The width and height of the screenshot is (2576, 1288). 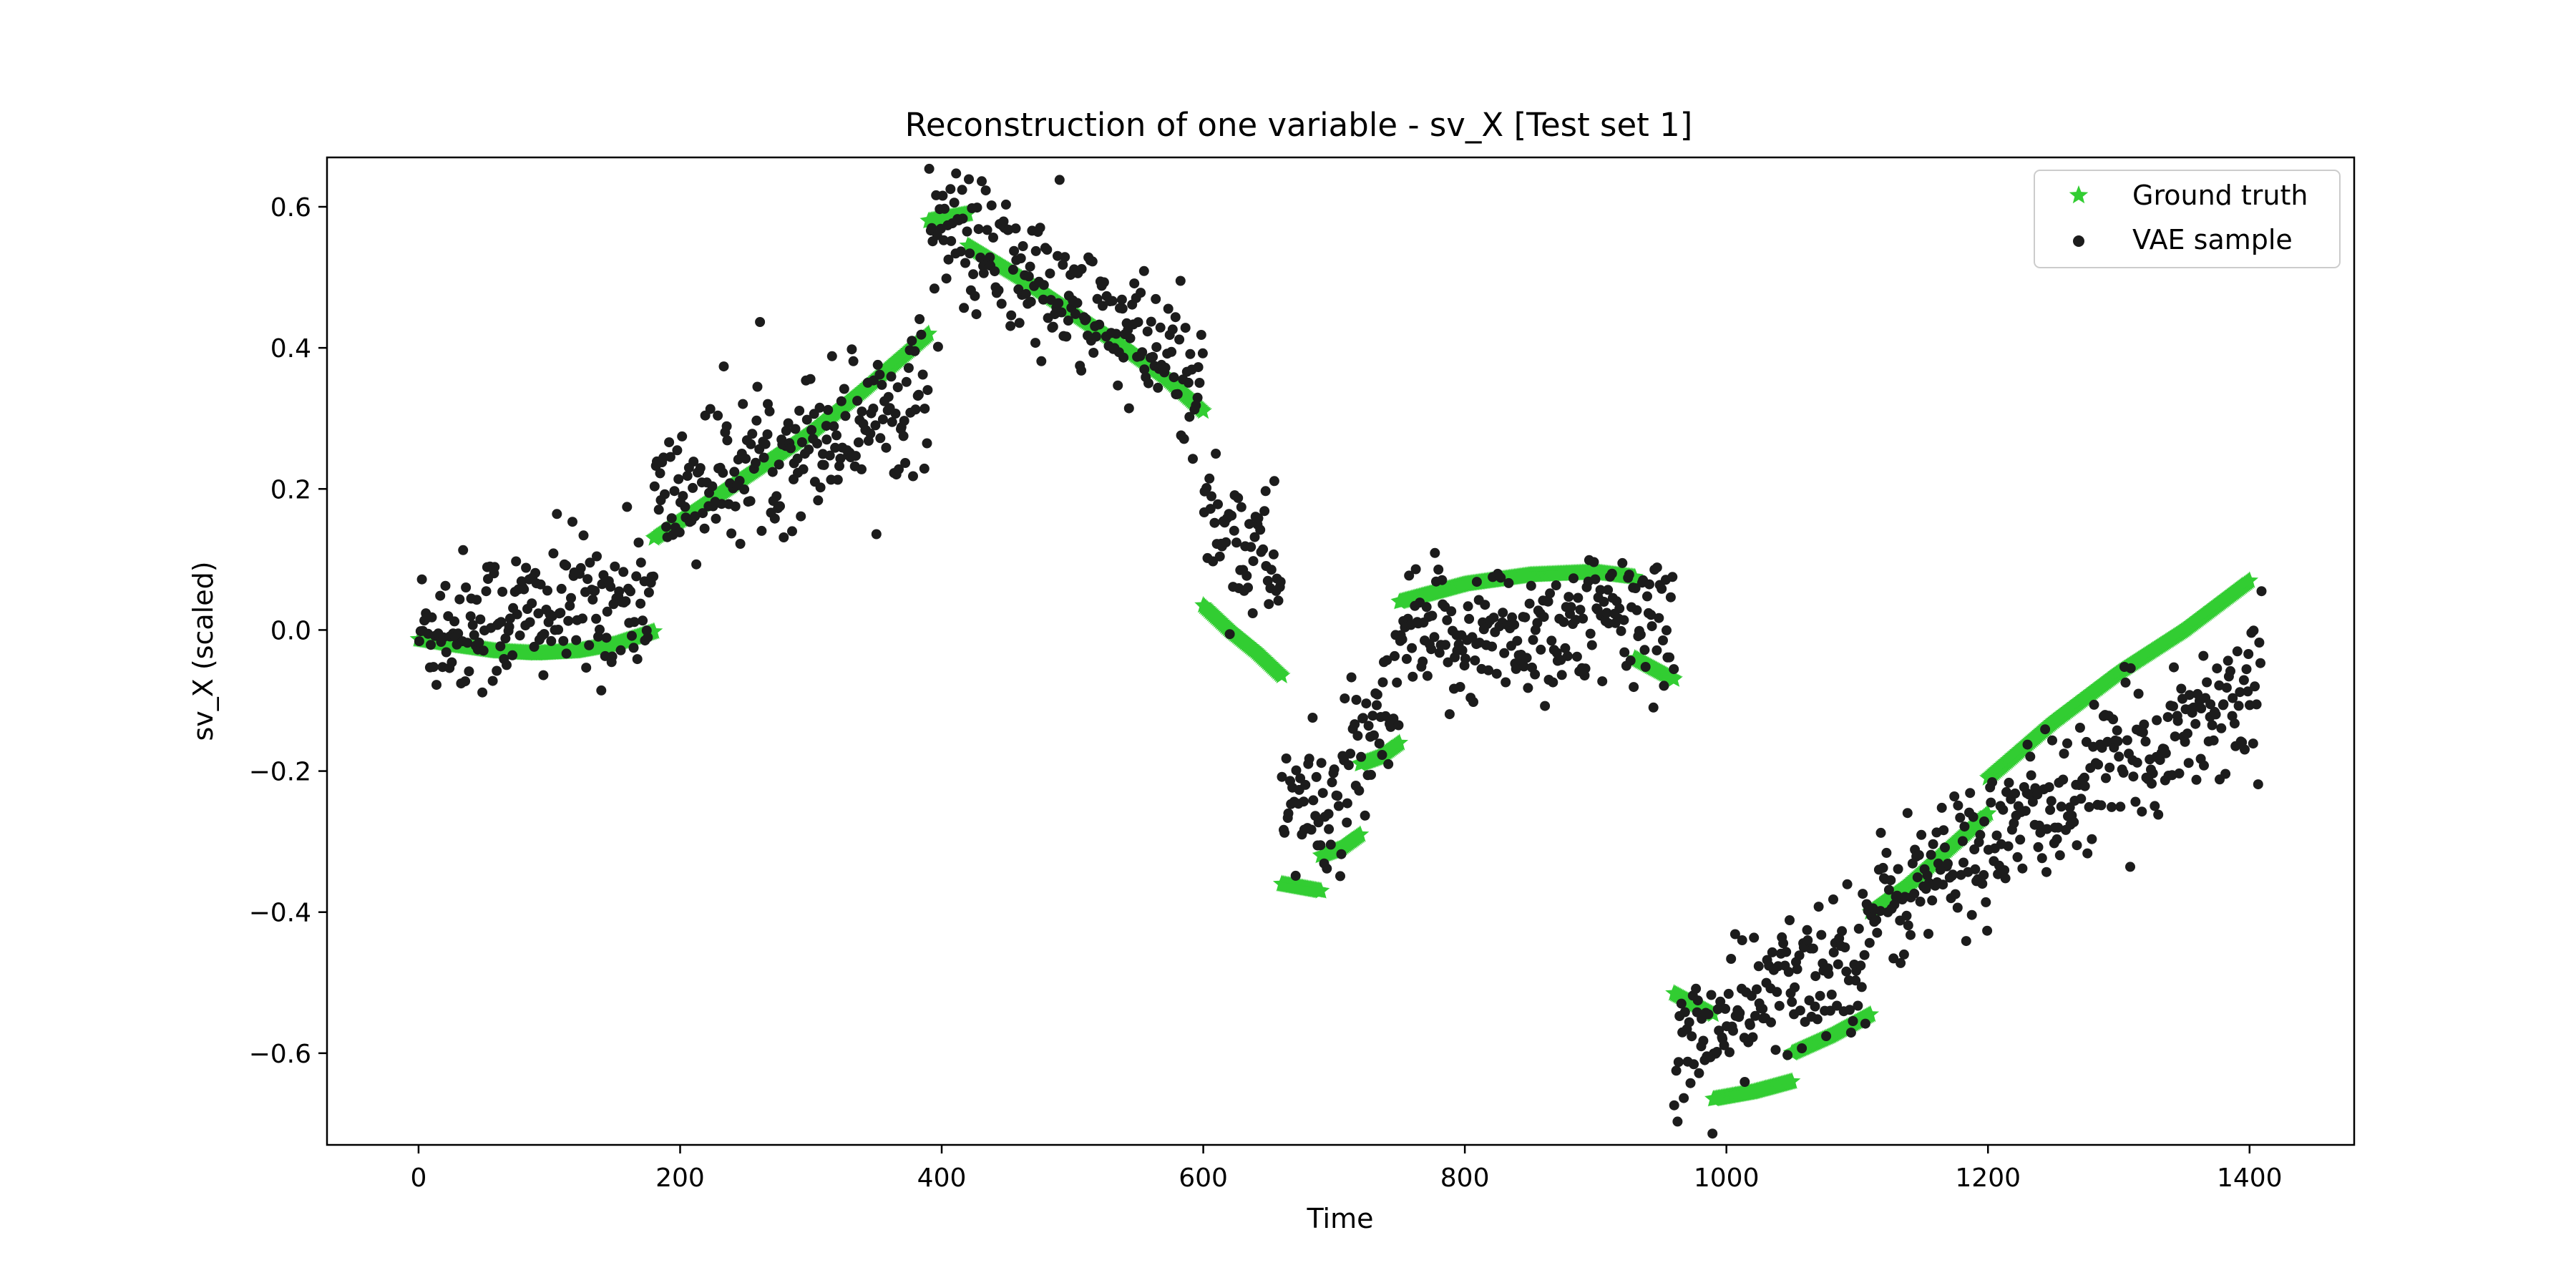 I want to click on y-axis-ticks: −0.6 −0.4 −0.2 0.0 0.2 0.4 0.6, so click(x=288, y=631).